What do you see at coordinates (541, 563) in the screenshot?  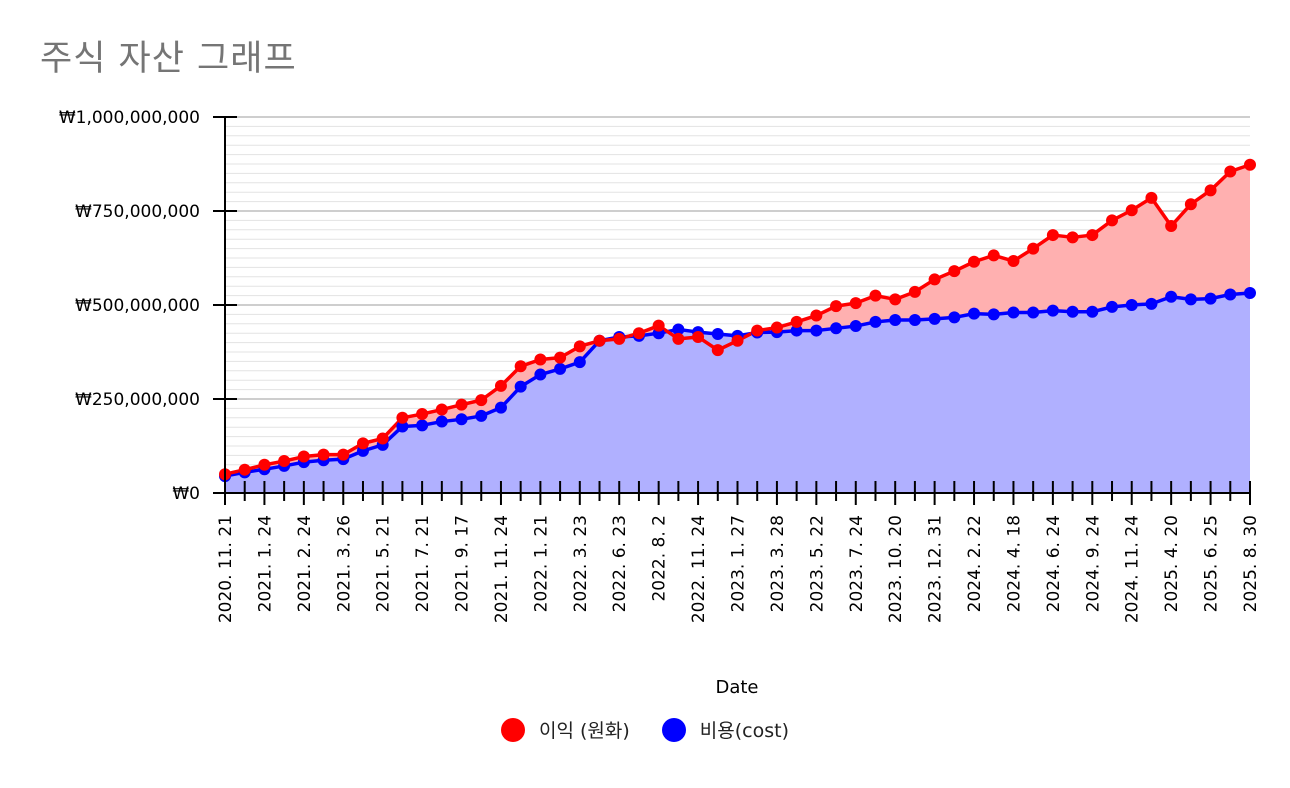 I see `x-tick-label: 2022. 1. 21` at bounding box center [541, 563].